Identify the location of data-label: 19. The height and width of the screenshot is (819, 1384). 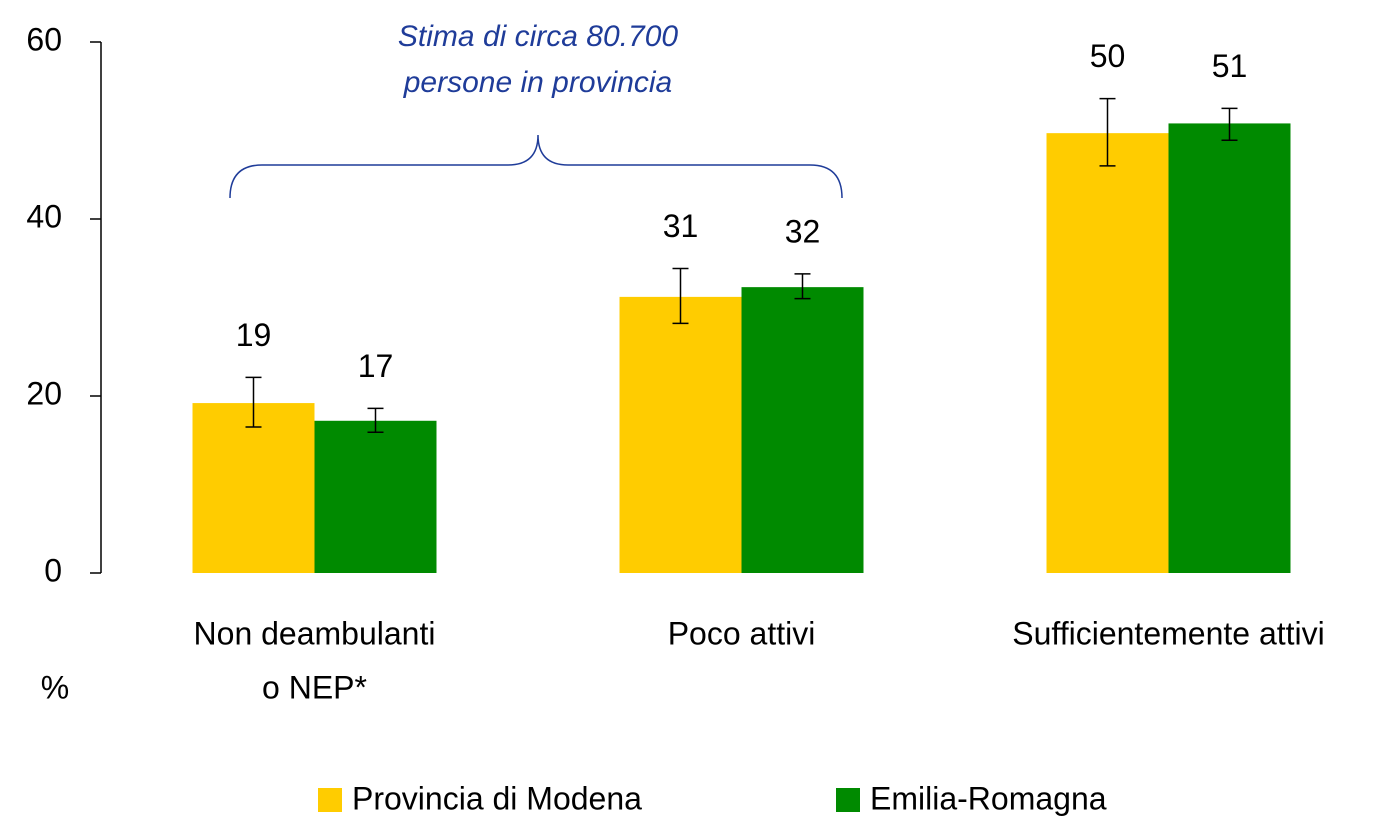
(254, 335).